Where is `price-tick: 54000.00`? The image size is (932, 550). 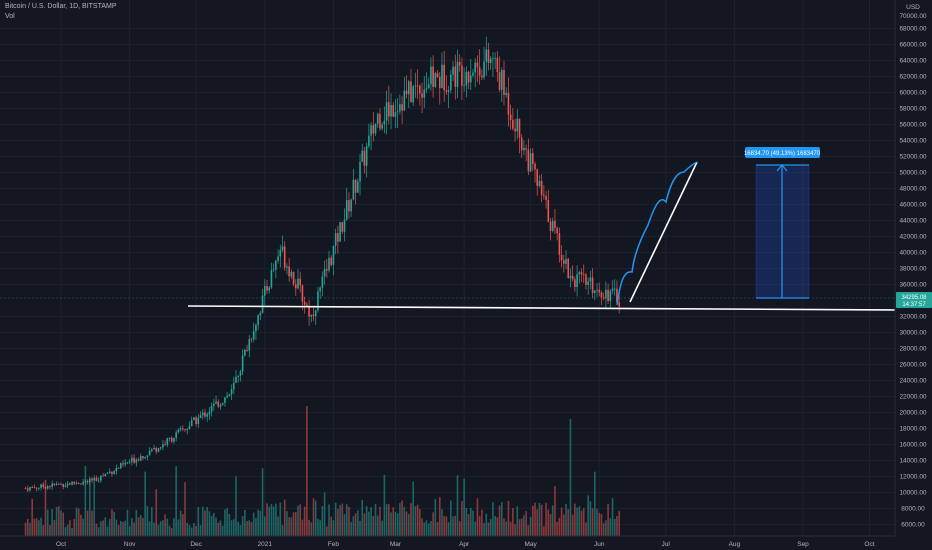
price-tick: 54000.00 is located at coordinates (912, 141).